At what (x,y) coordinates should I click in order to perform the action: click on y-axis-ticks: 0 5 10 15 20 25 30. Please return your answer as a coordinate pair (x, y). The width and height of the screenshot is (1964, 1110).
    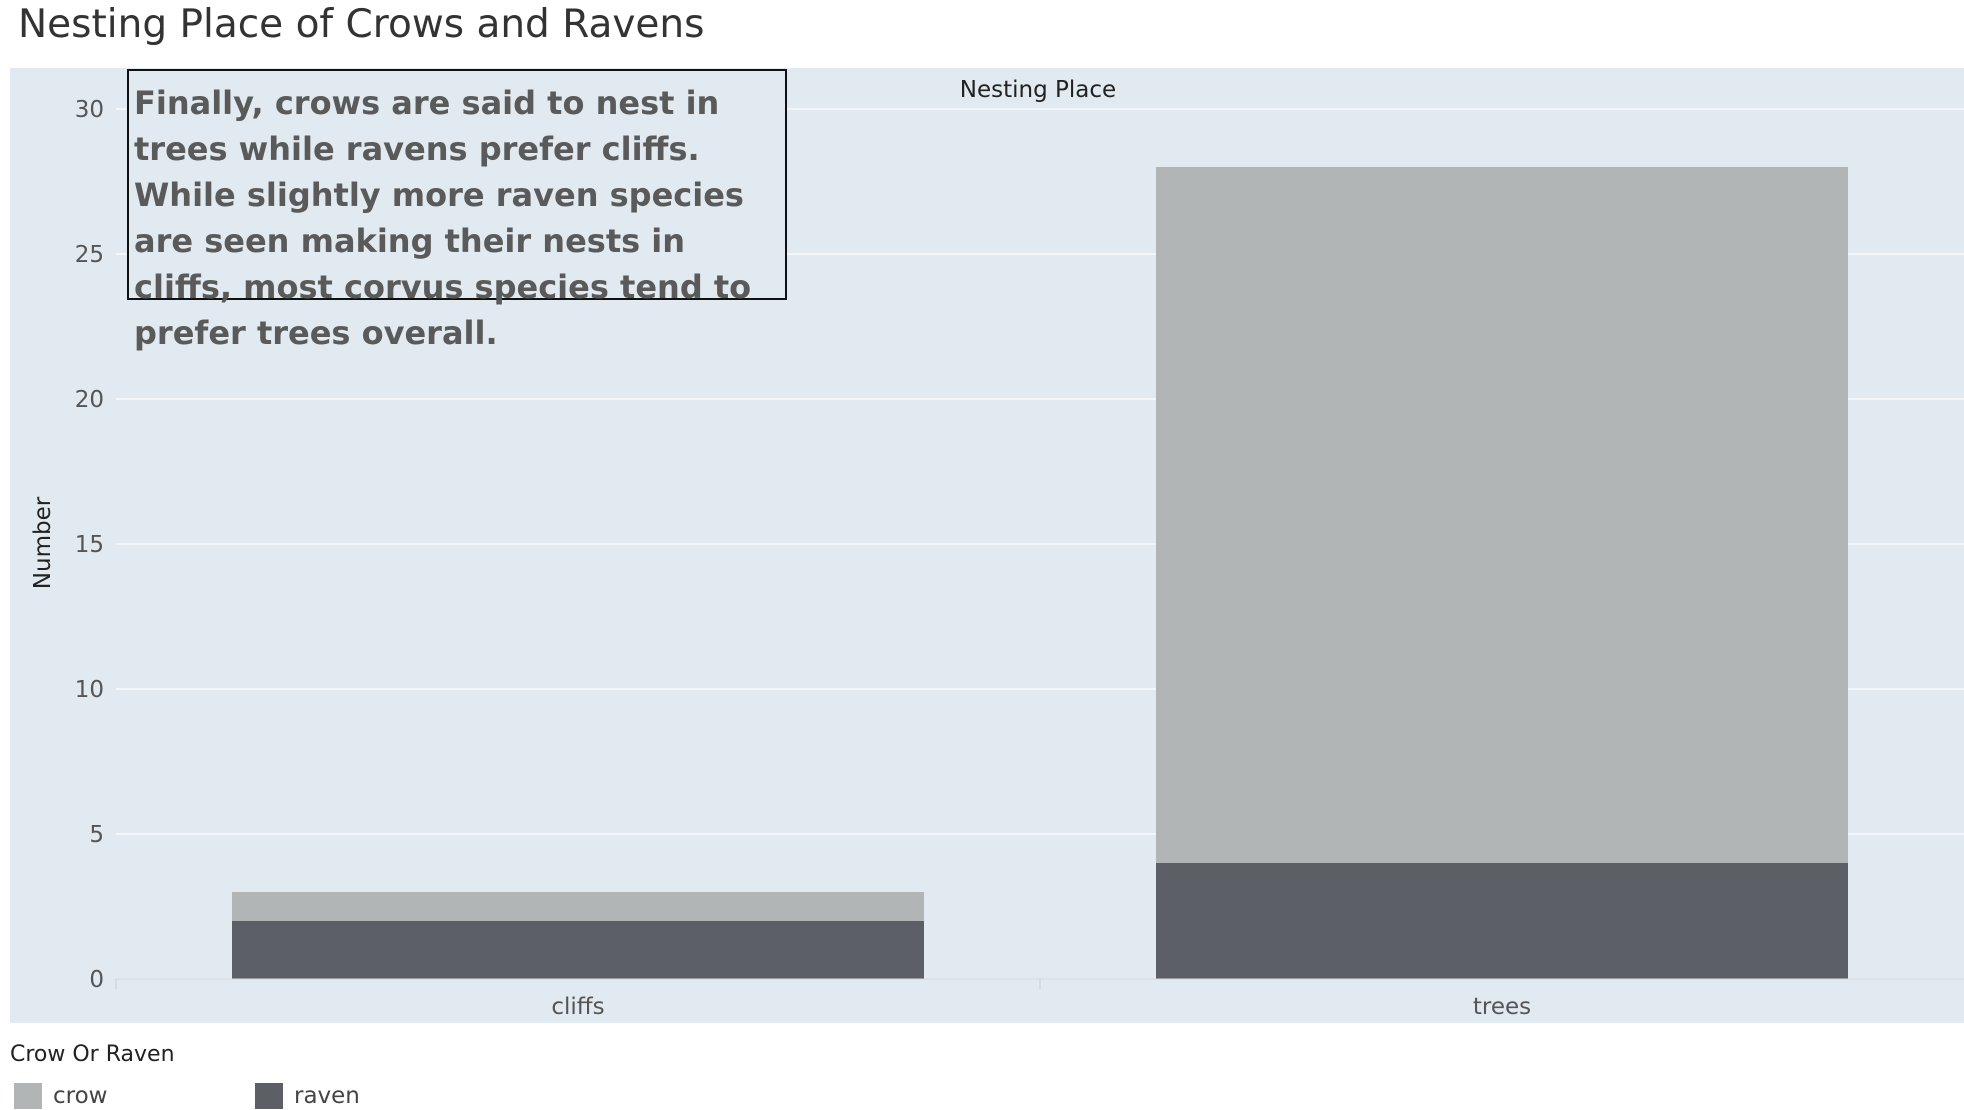
    Looking at the image, I should click on (89, 545).